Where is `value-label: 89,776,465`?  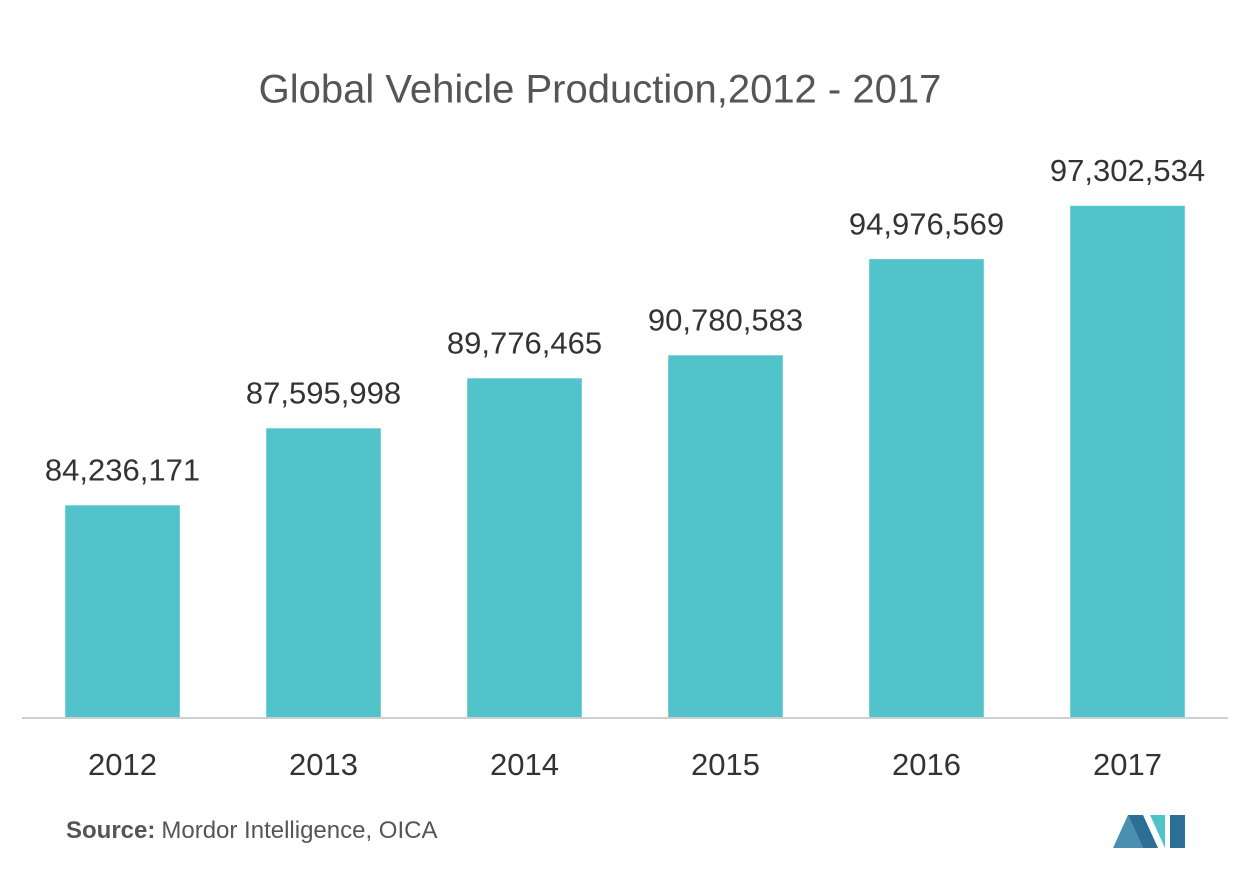 value-label: 89,776,465 is located at coordinates (524, 343).